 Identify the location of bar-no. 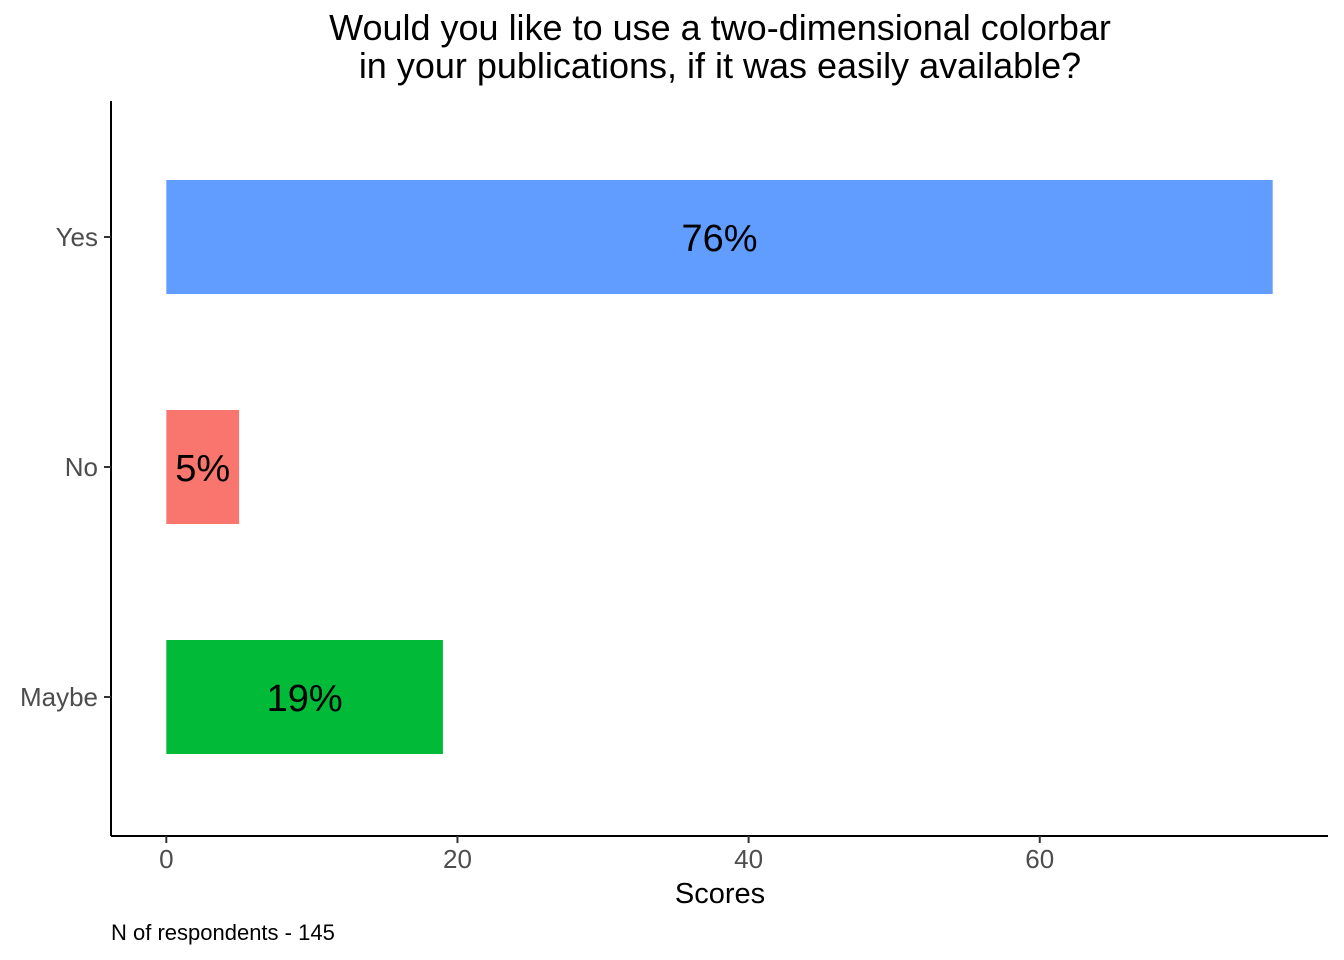
(203, 467).